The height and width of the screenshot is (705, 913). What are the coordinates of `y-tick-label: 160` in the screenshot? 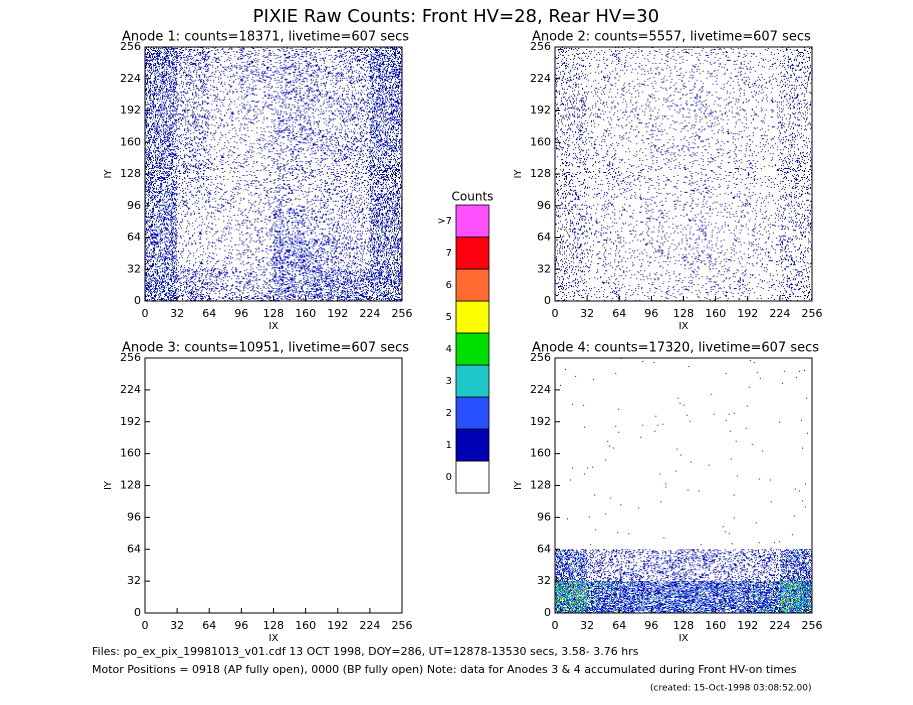 It's located at (540, 453).